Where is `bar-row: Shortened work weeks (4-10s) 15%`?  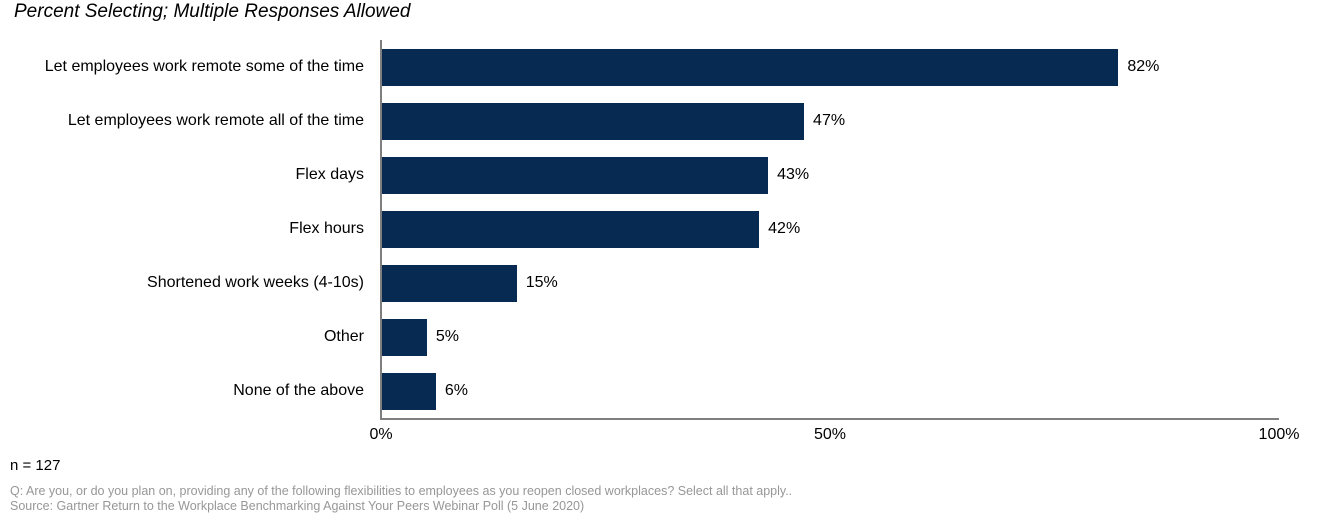 bar-row: Shortened work weeks (4-10s) 15% is located at coordinates (659, 283).